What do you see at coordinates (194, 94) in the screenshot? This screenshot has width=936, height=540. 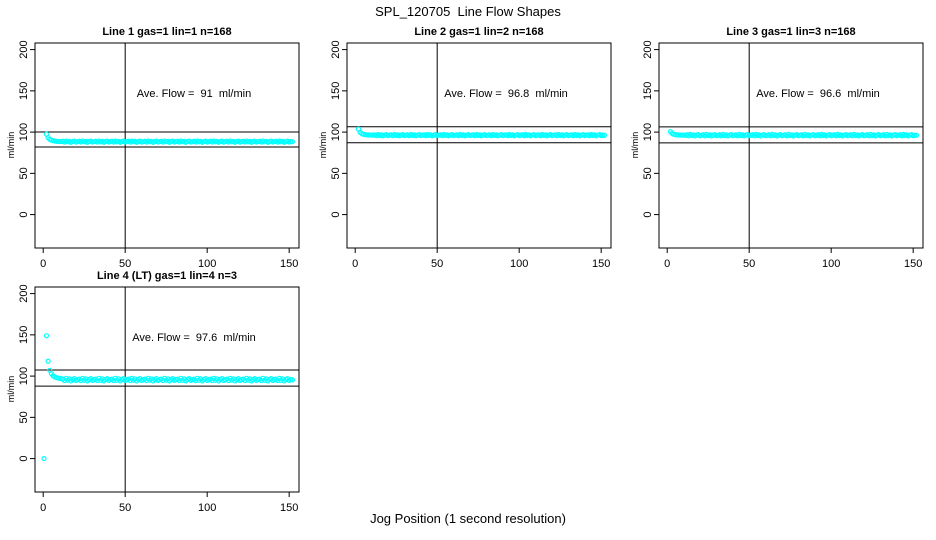 I see `ave-flow-annotation: Ave. Flow = 91 ml/min` at bounding box center [194, 94].